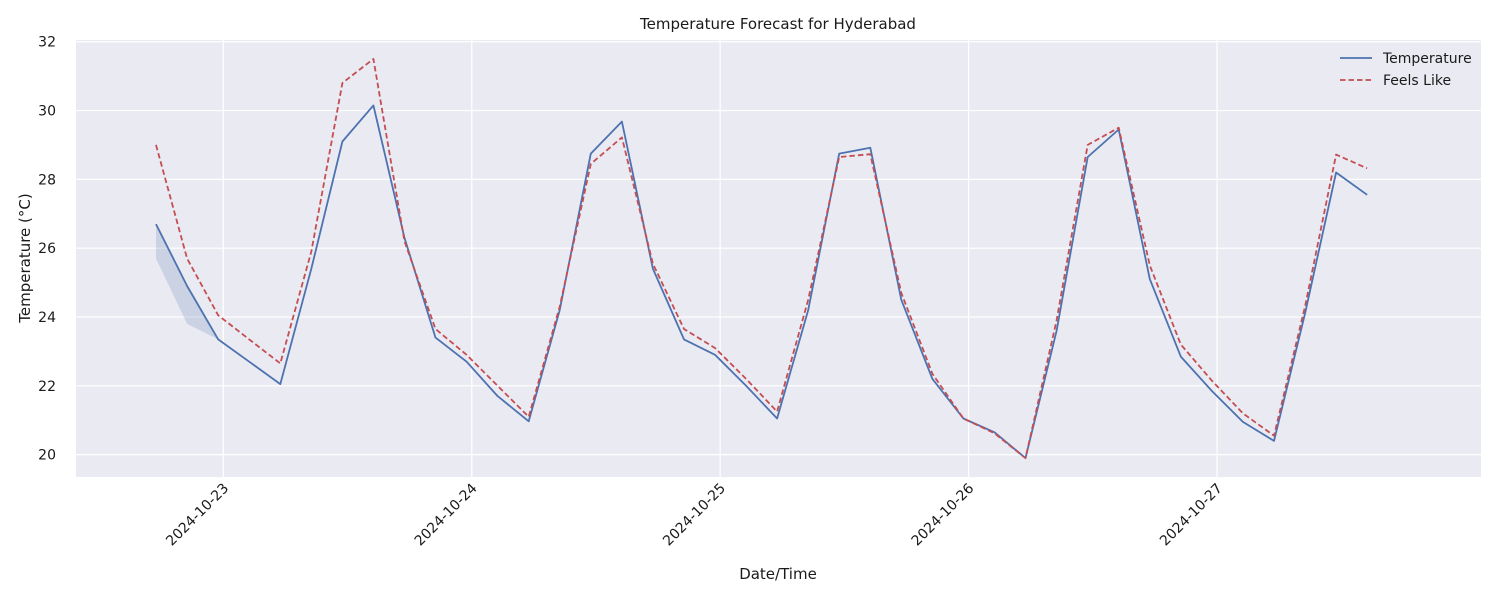  I want to click on y-tick-label: 20, so click(47, 456).